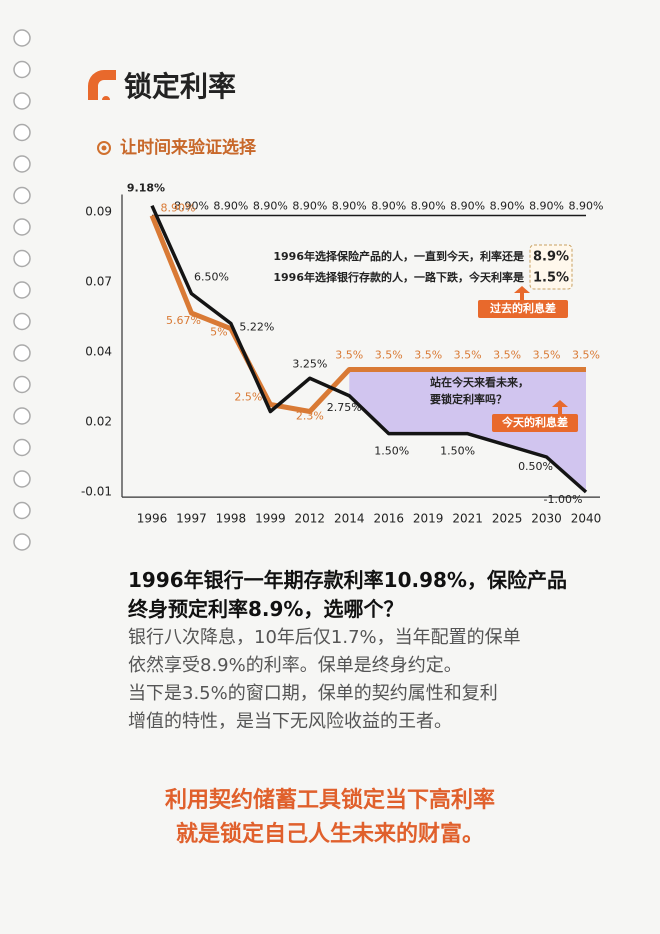 Image resolution: width=660 pixels, height=934 pixels. What do you see at coordinates (183, 320) in the screenshot?
I see `value-label: 5.67%` at bounding box center [183, 320].